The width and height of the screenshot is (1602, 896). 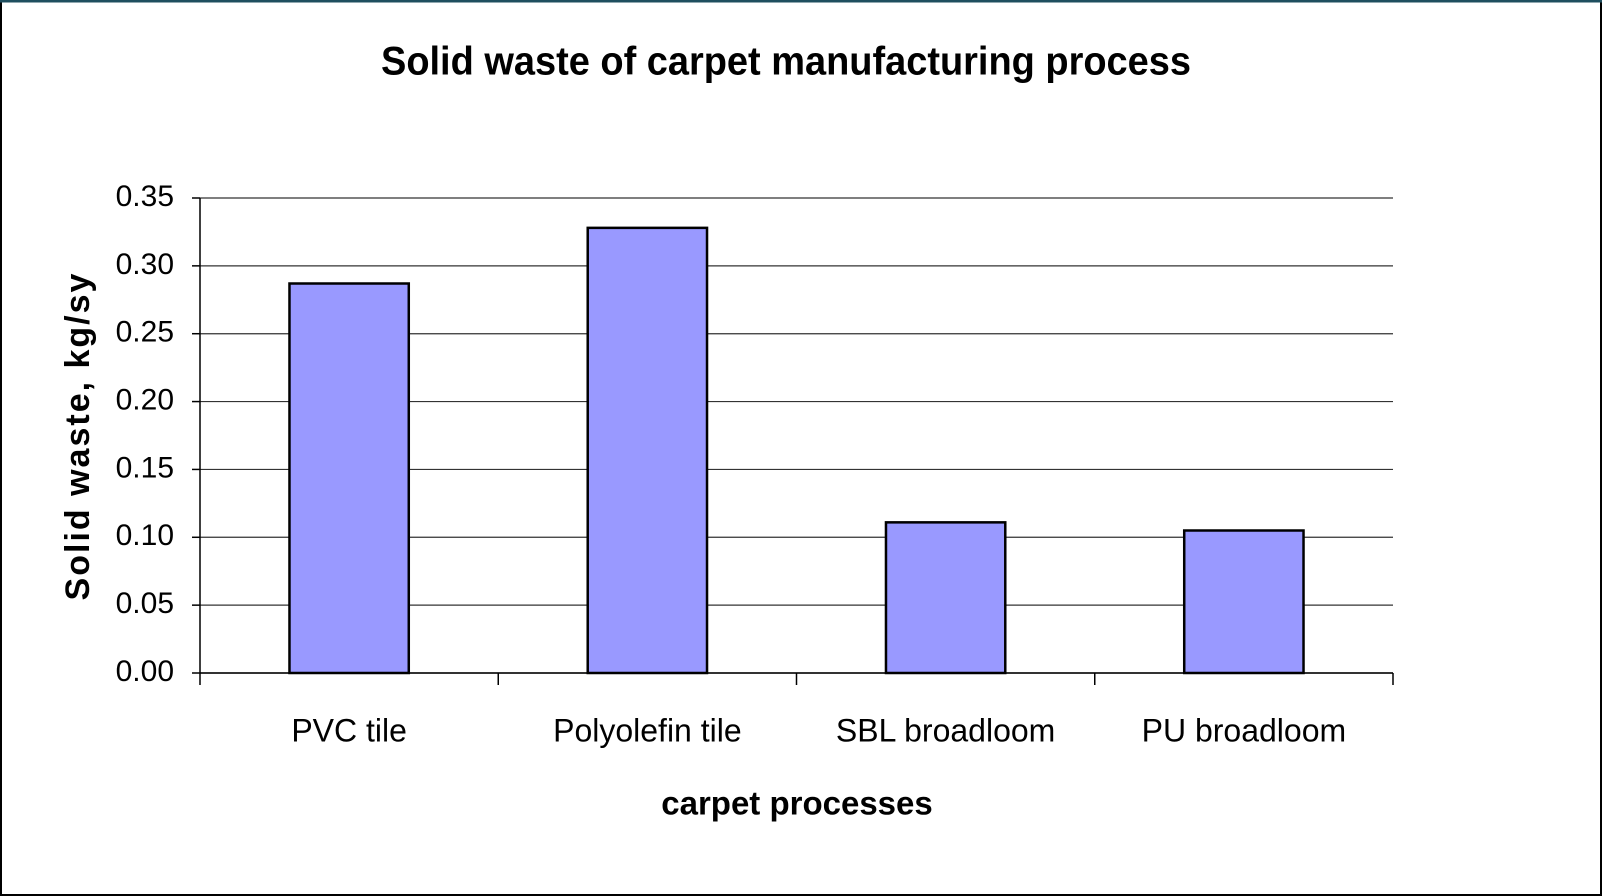 What do you see at coordinates (145, 264) in the screenshot?
I see `y-tick-label: 0.30` at bounding box center [145, 264].